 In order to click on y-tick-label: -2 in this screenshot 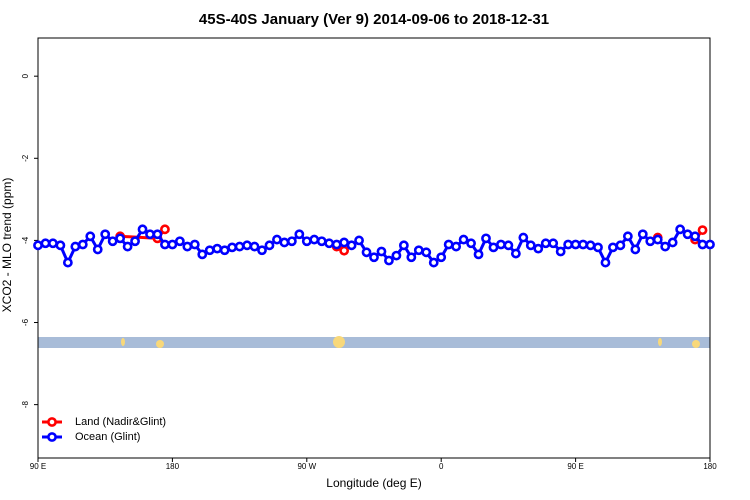, I will do `click(25, 158)`.